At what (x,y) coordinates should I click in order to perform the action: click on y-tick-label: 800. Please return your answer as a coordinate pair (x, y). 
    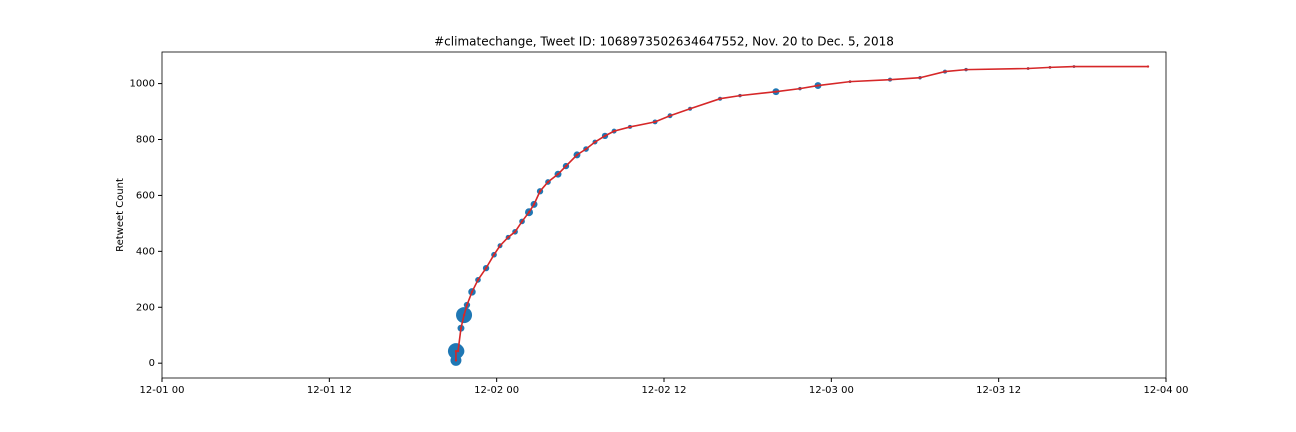
    Looking at the image, I should click on (145, 140).